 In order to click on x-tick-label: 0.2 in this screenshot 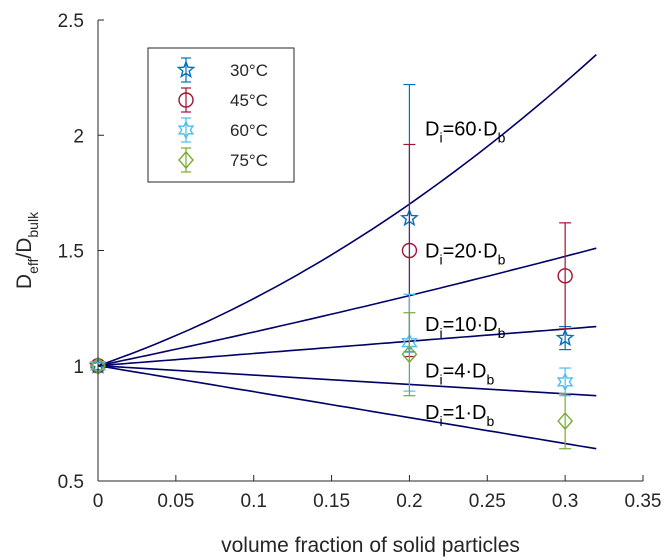, I will do `click(409, 501)`.